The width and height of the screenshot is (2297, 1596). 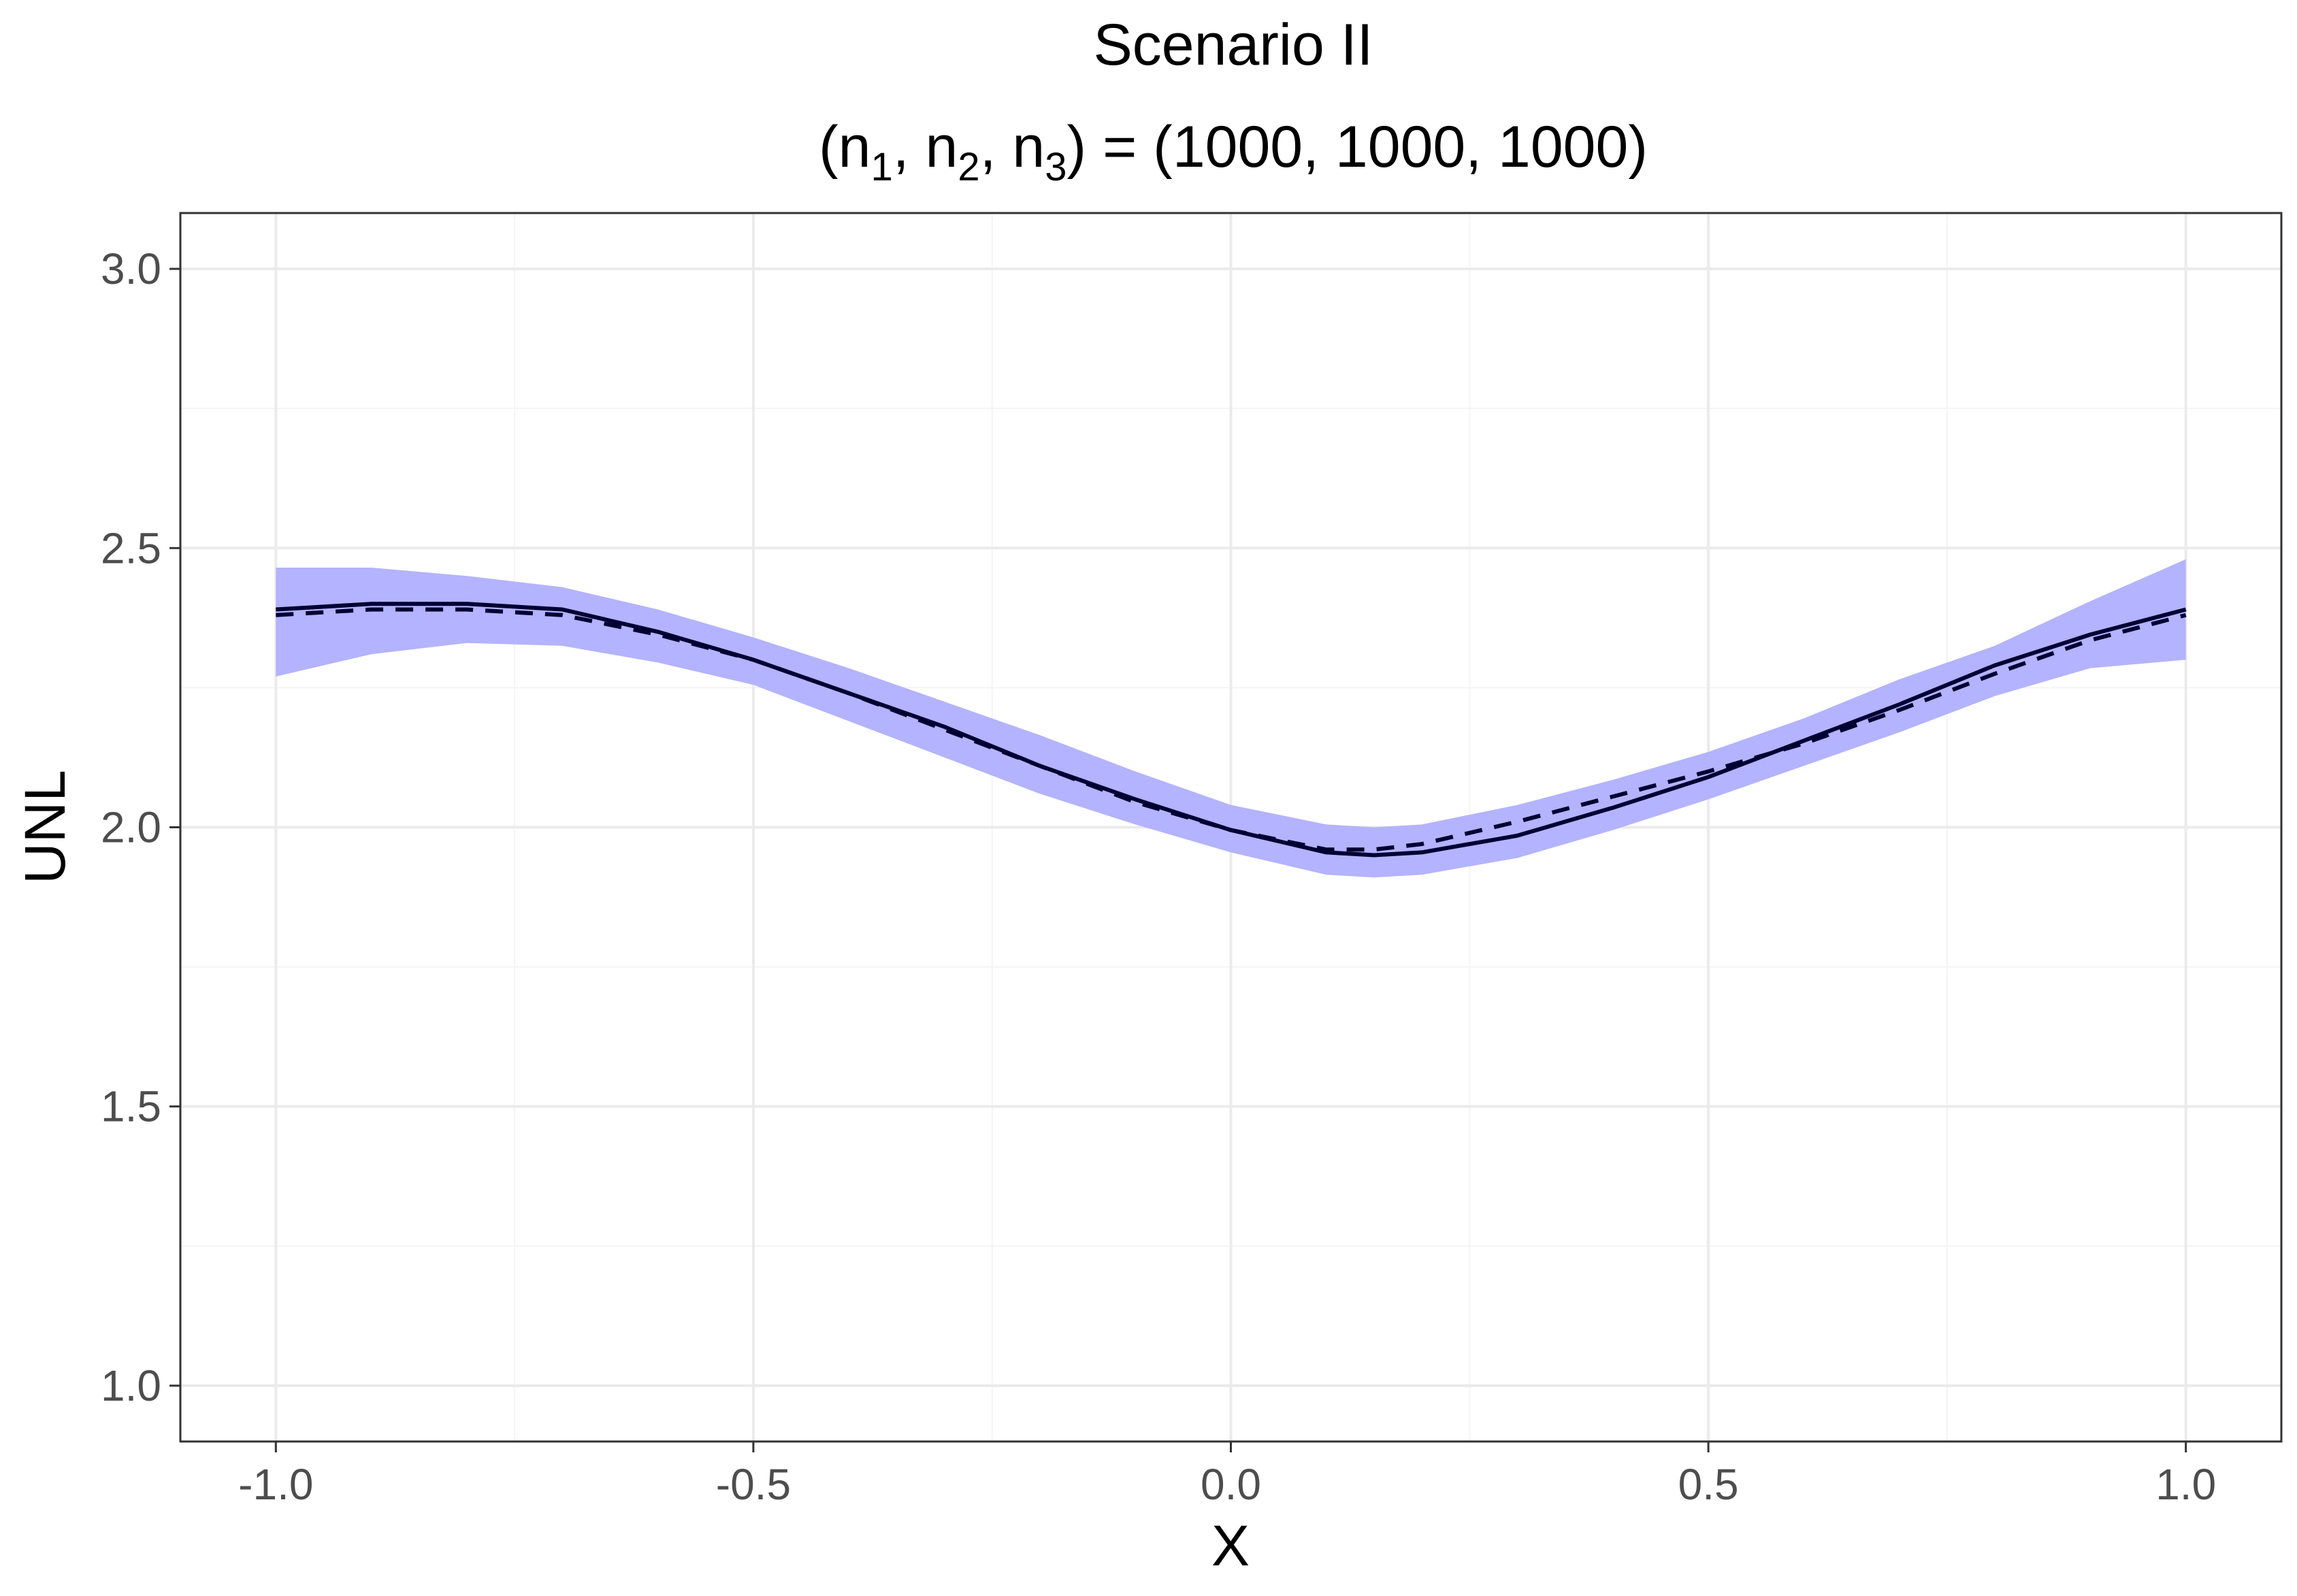 I want to click on chart-title: Scenario II, so click(x=1233, y=45).